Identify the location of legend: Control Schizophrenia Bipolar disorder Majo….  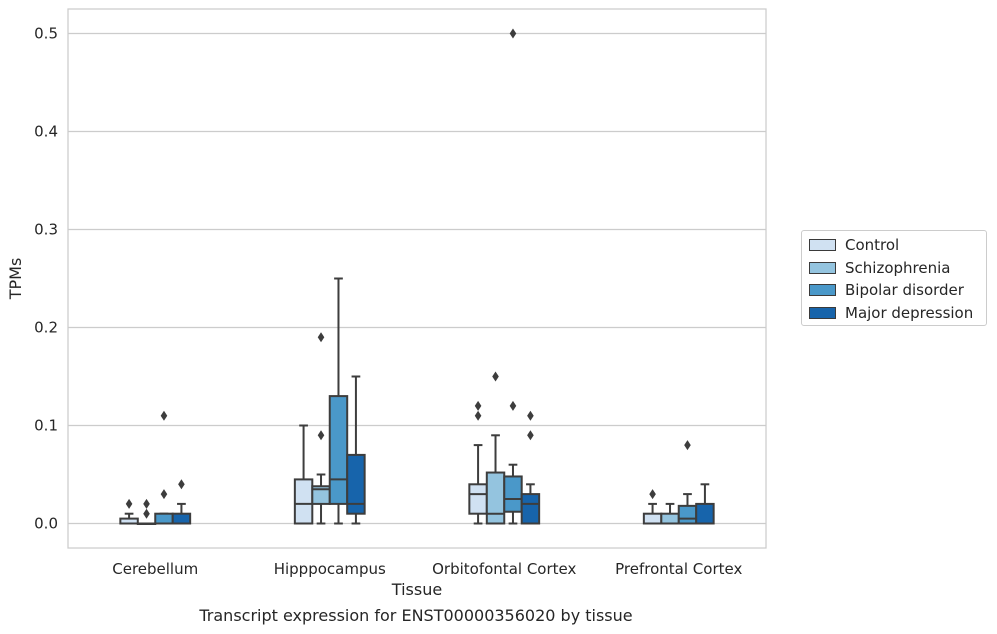
(894, 278).